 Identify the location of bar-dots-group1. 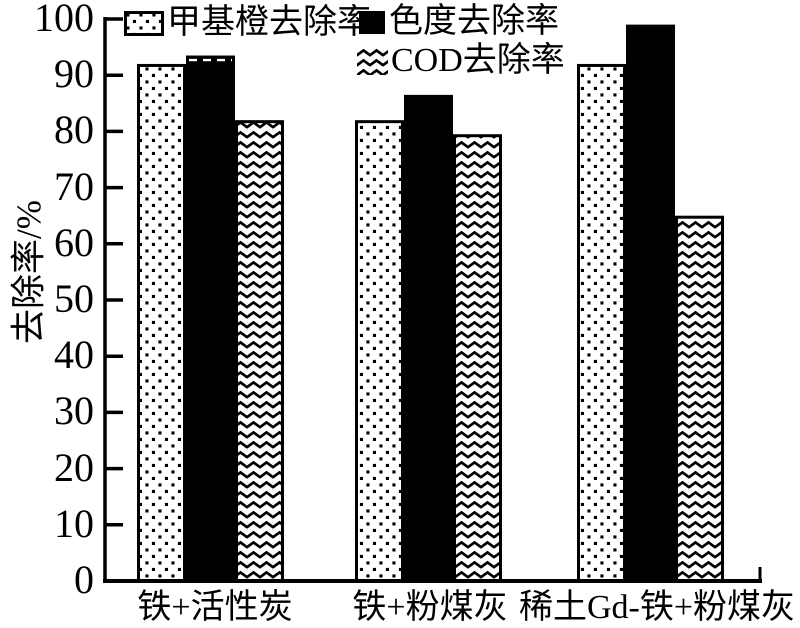
(379, 351).